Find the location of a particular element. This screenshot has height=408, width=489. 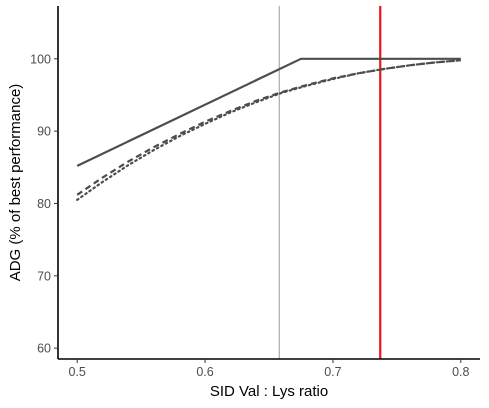

x-tick-label: 0.8 is located at coordinates (460, 372).